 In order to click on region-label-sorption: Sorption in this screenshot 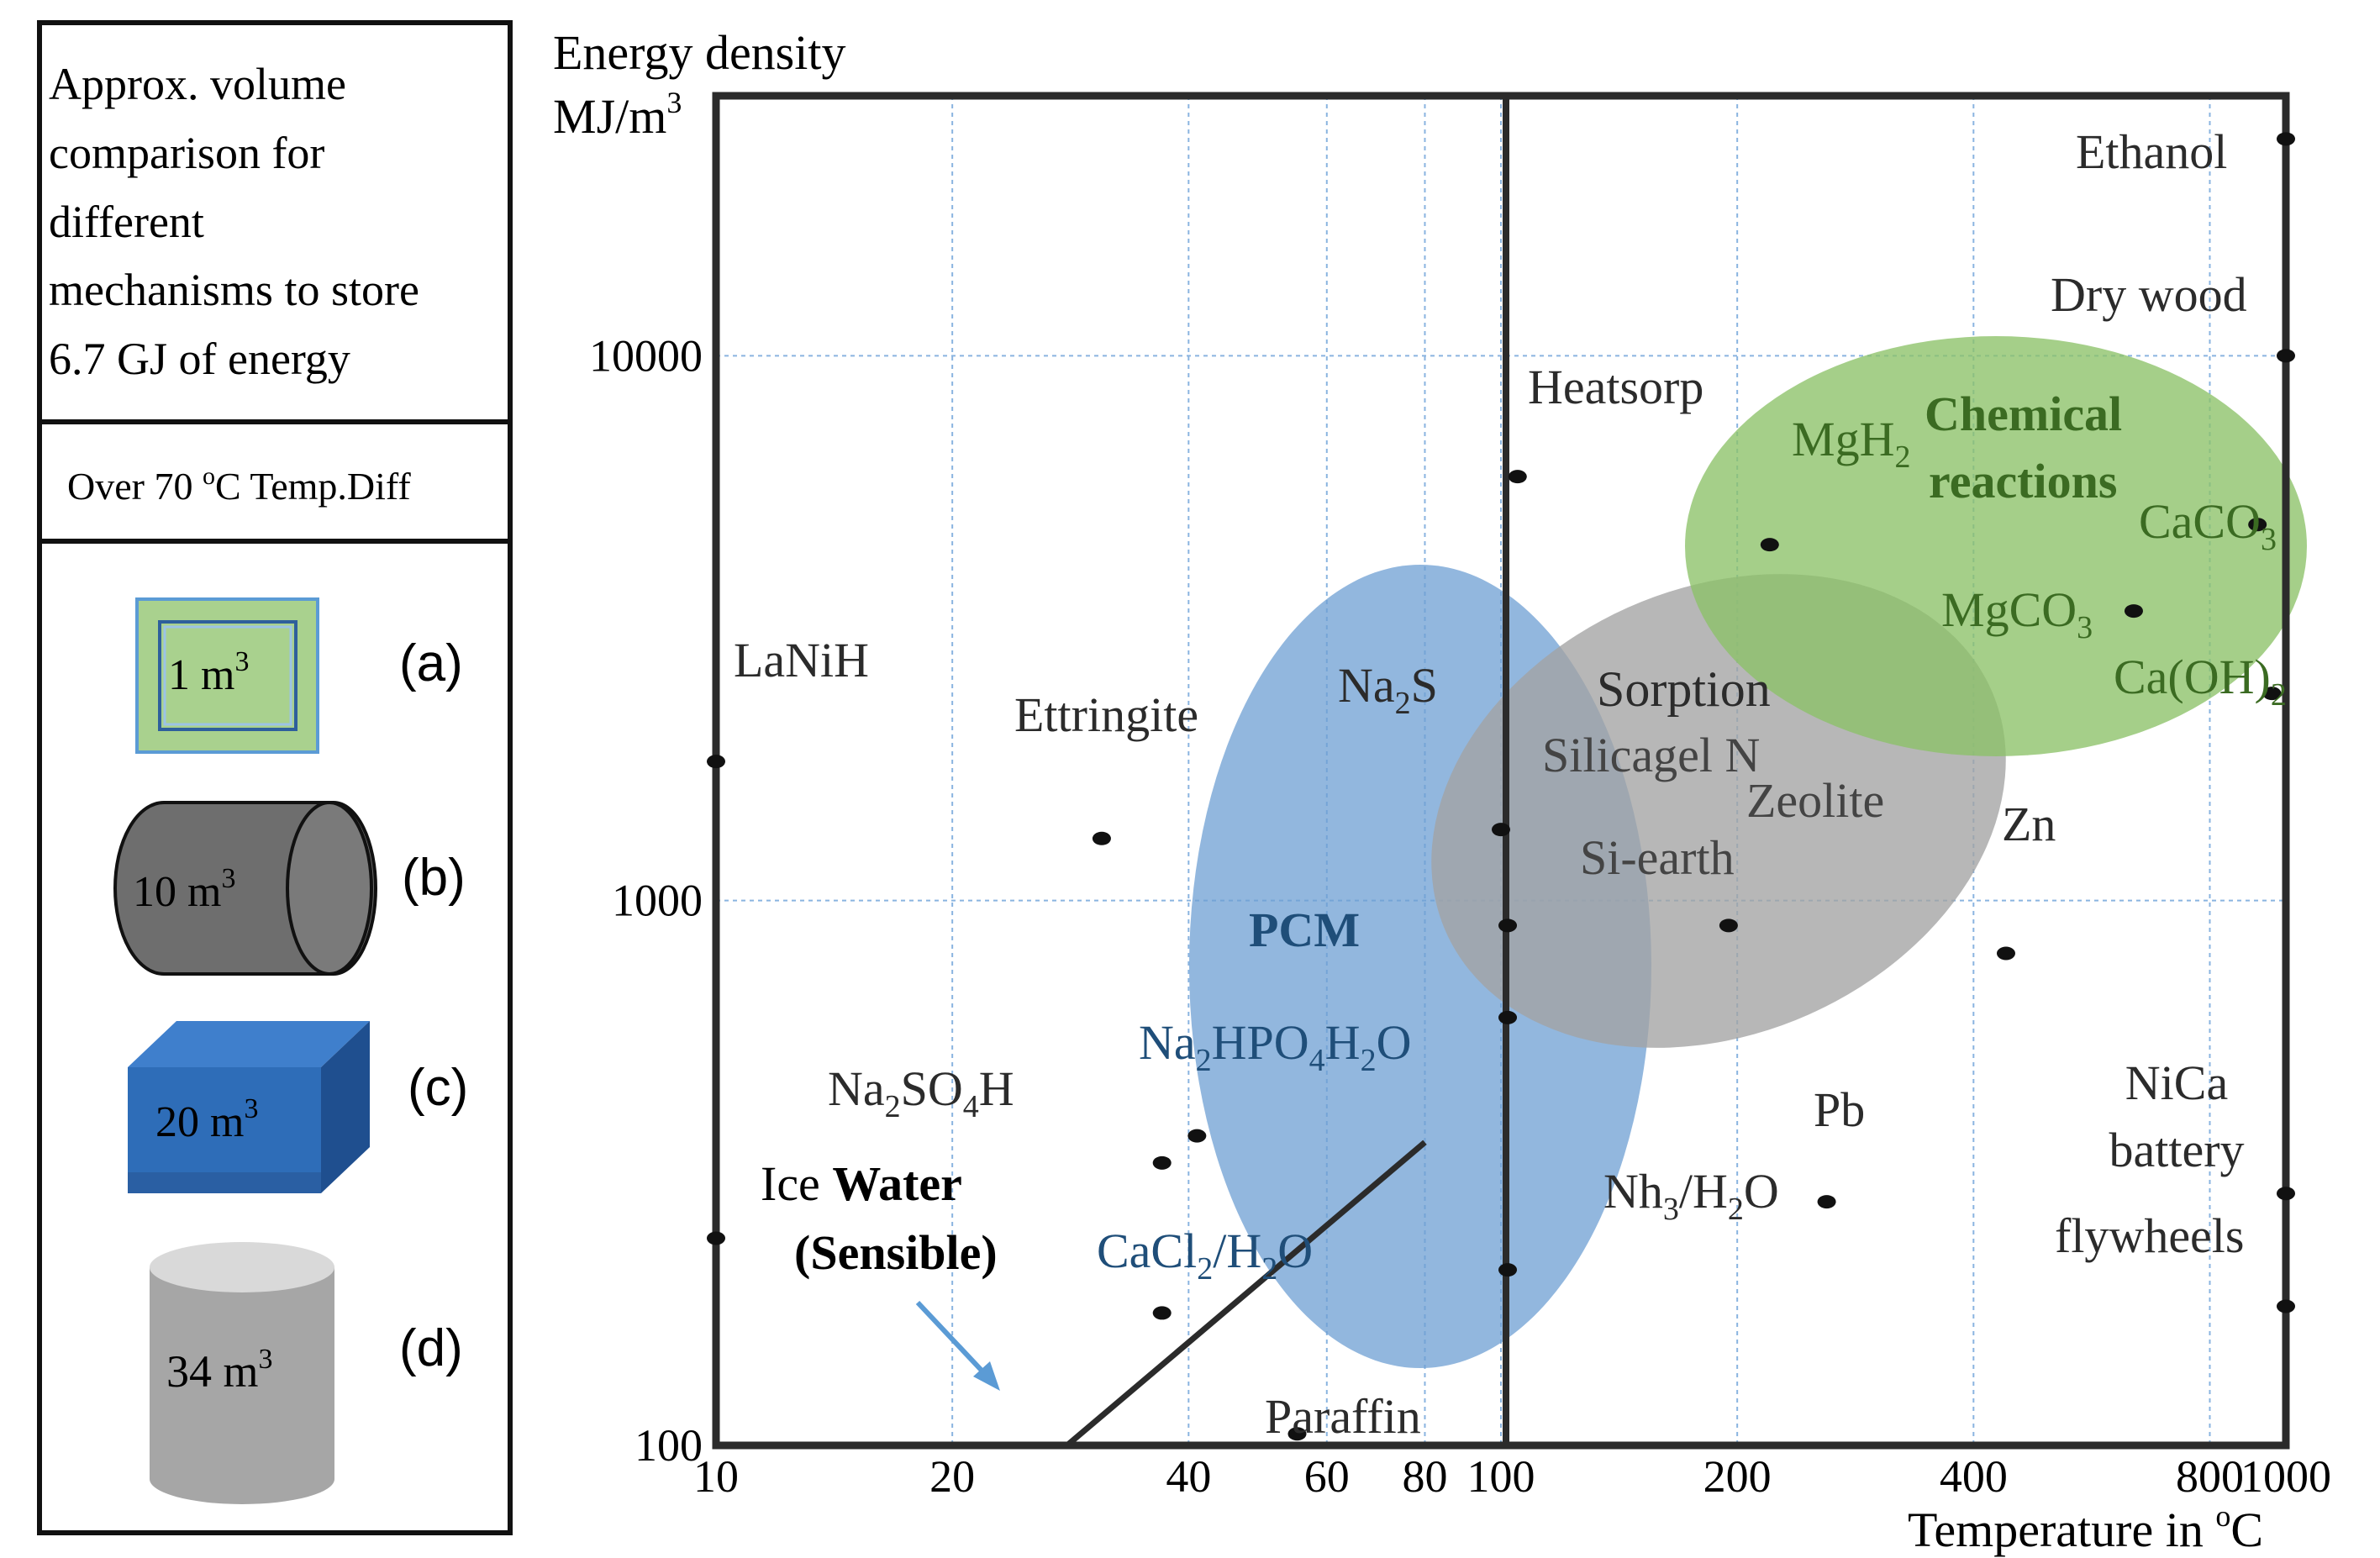, I will do `click(1684, 689)`.